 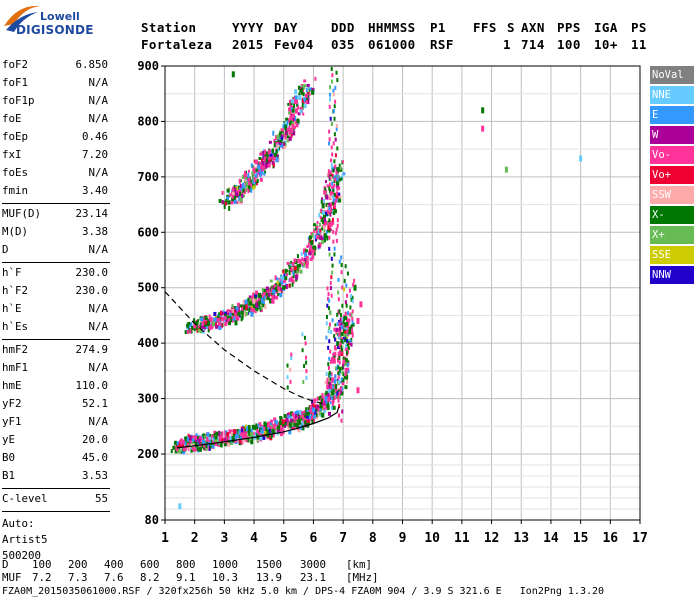 I want to click on param-name: foF1p, so click(x=18, y=100).